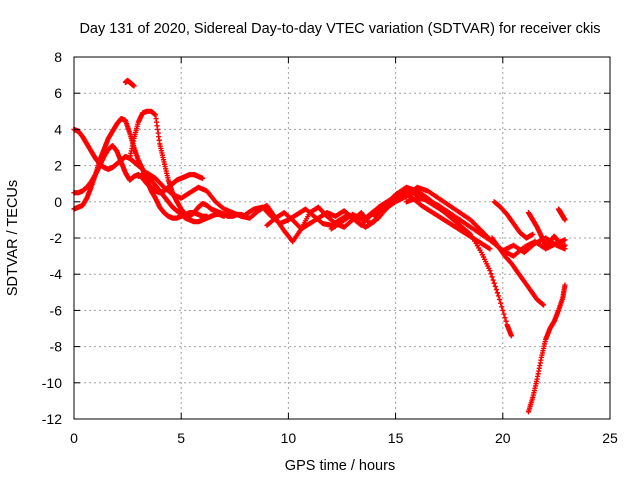  Describe the element at coordinates (289, 438) in the screenshot. I see `x-tick-label: 10` at that location.